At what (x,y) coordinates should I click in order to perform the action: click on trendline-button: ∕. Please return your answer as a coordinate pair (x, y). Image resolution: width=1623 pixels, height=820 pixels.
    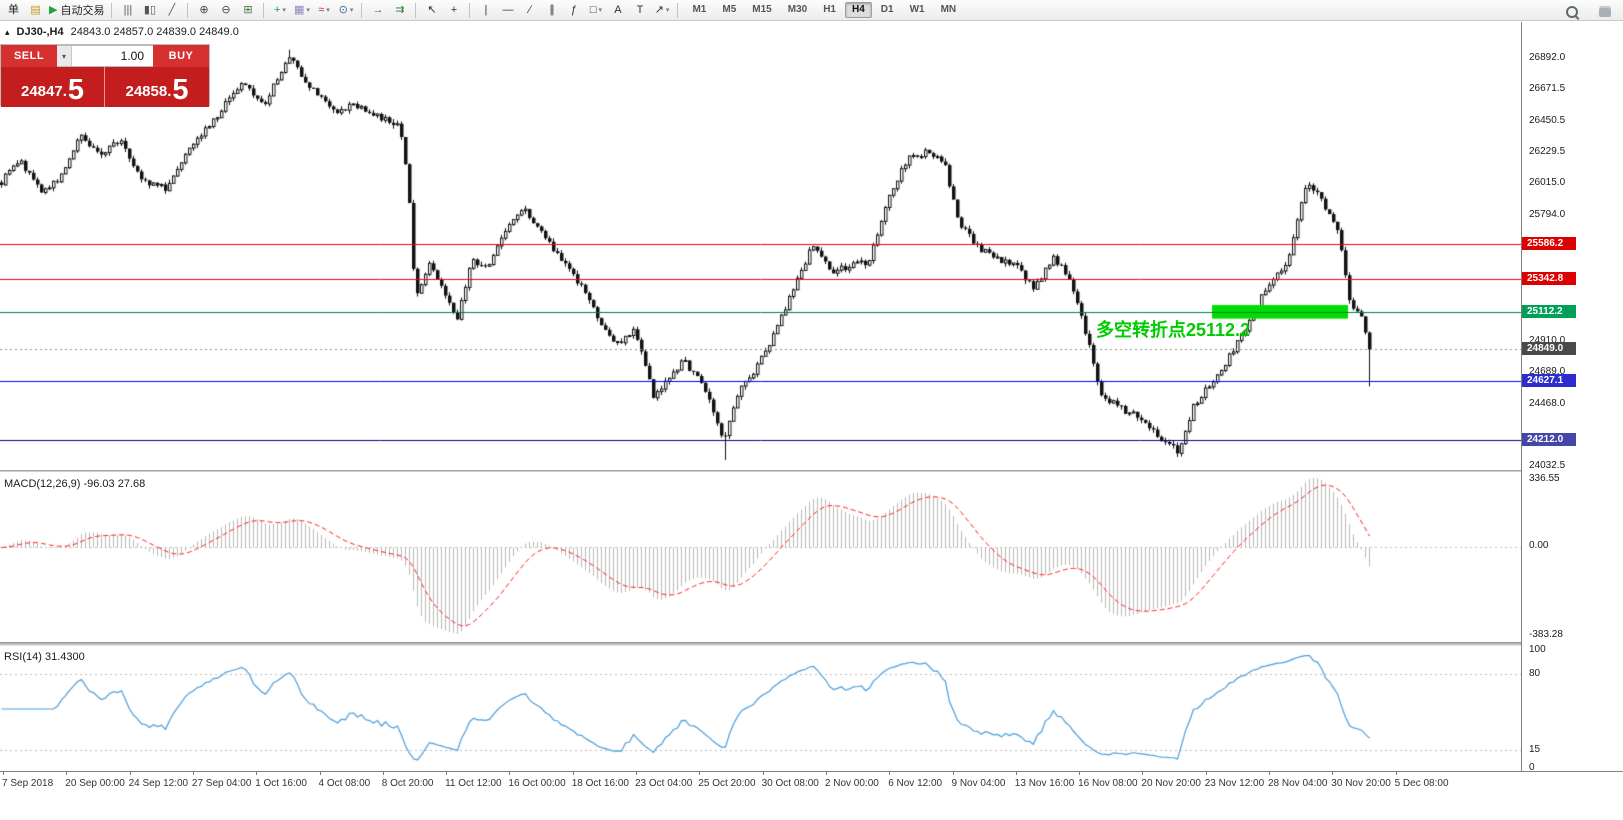
    Looking at the image, I should click on (529, 10).